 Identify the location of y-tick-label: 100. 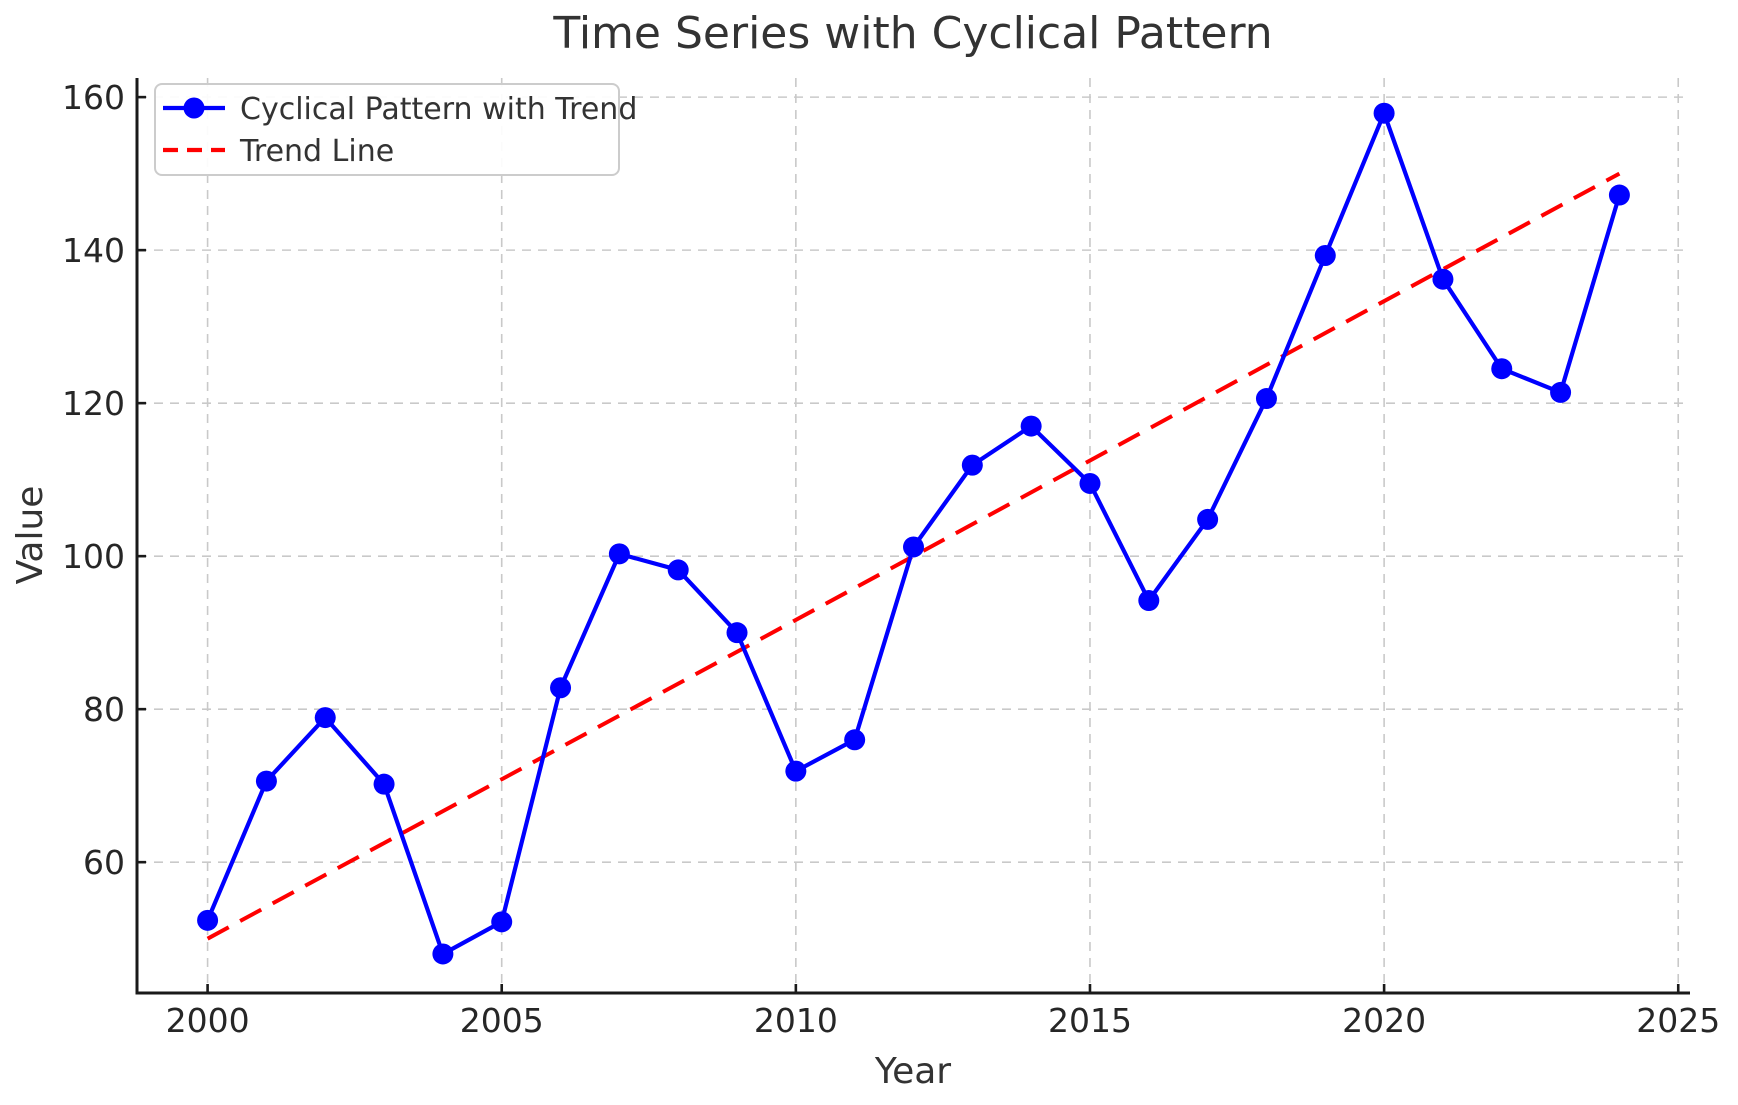
(93, 556).